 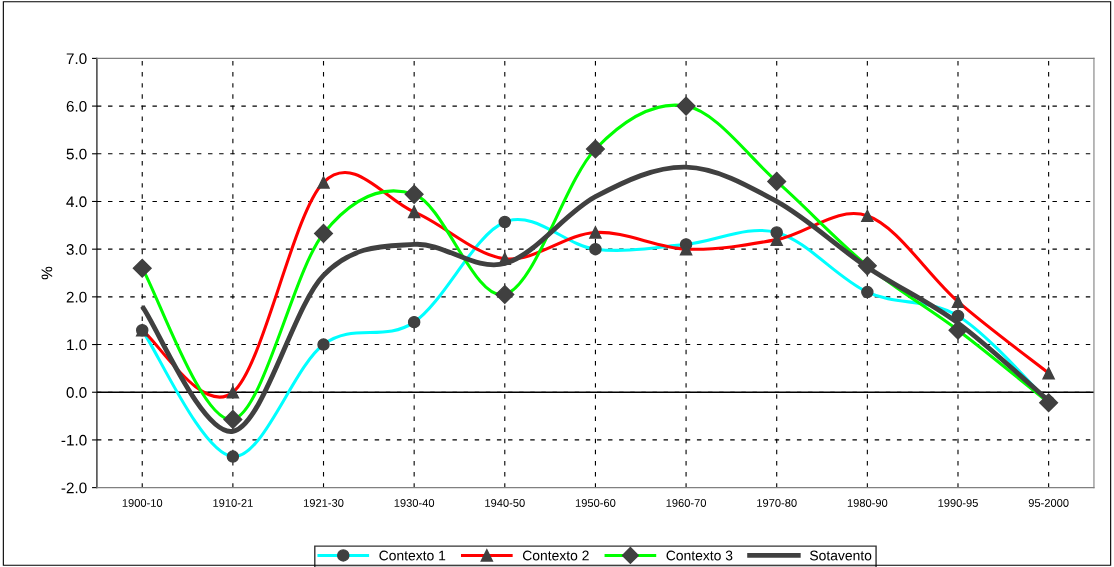 I want to click on y-tick-label: -2.0, so click(x=74, y=488).